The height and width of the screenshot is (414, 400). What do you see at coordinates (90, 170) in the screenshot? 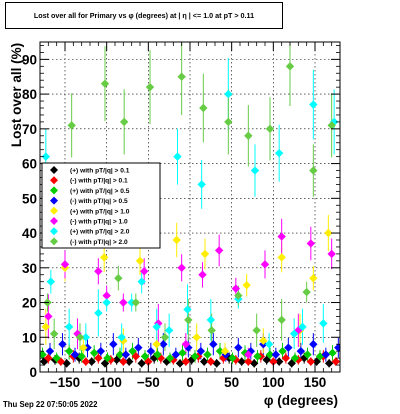
I see `legend-entry: (+) with pT/|q| > 0.1` at bounding box center [90, 170].